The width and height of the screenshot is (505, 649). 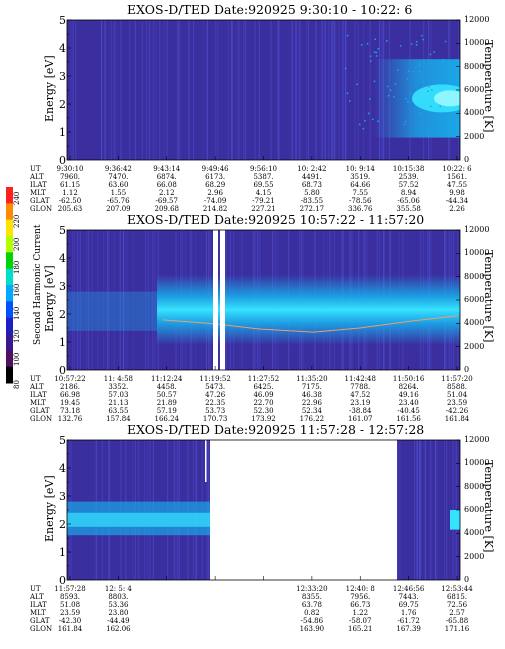 What do you see at coordinates (112, 311) in the screenshot?
I see `energy-band-weak` at bounding box center [112, 311].